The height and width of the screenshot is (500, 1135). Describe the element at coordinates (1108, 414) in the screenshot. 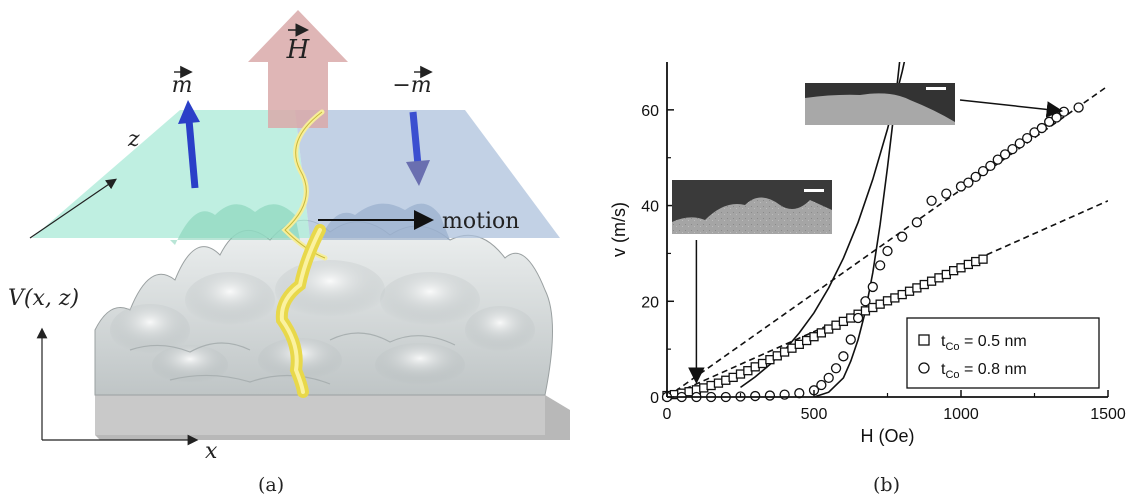

I see `x-tick-label: 1500` at that location.